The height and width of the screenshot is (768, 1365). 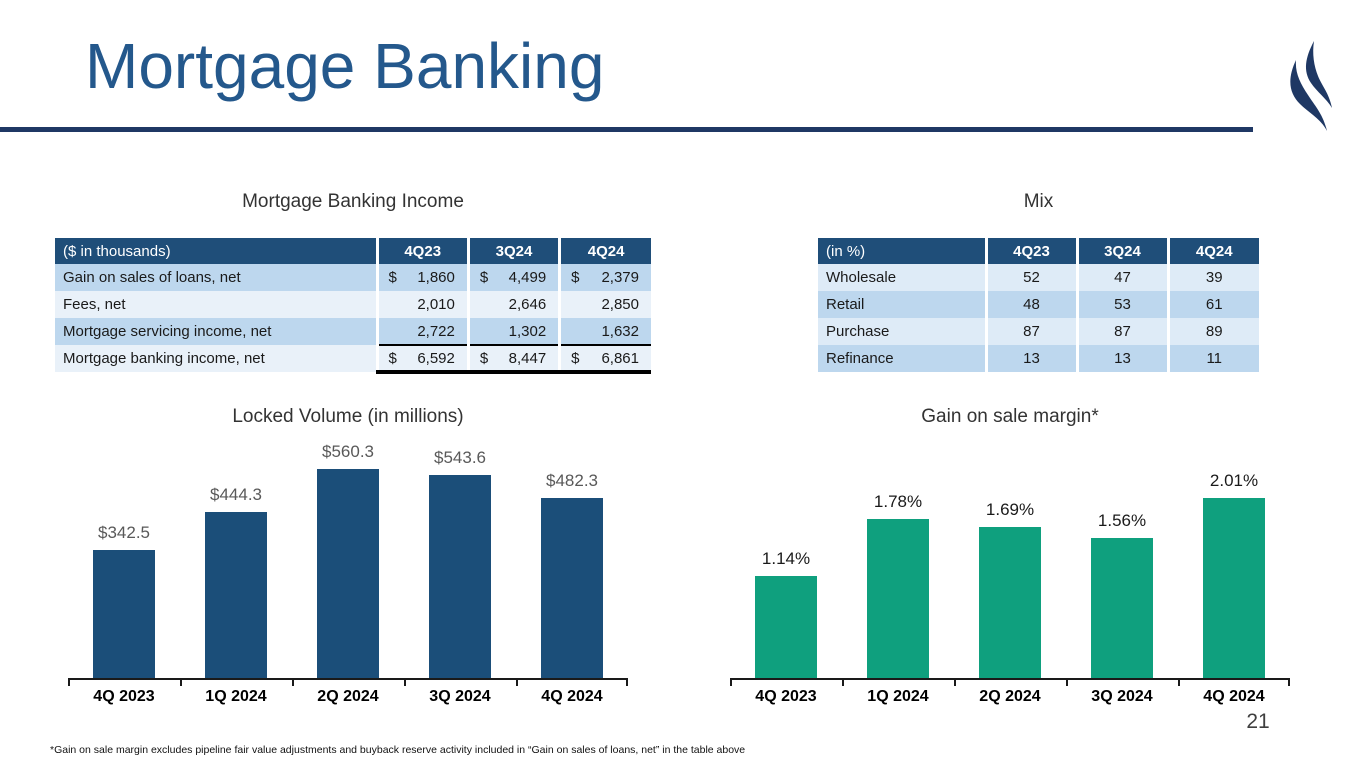 I want to click on table-row: Refinance 13 13 11, so click(x=1038, y=358).